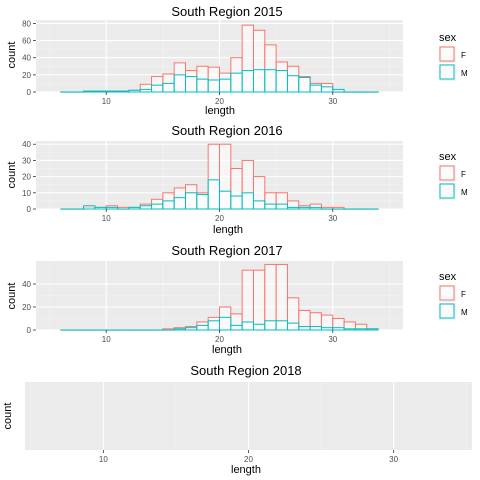 The image size is (480, 480). I want to click on y-axis: 0 10 20 30 40, so click(29, 177).